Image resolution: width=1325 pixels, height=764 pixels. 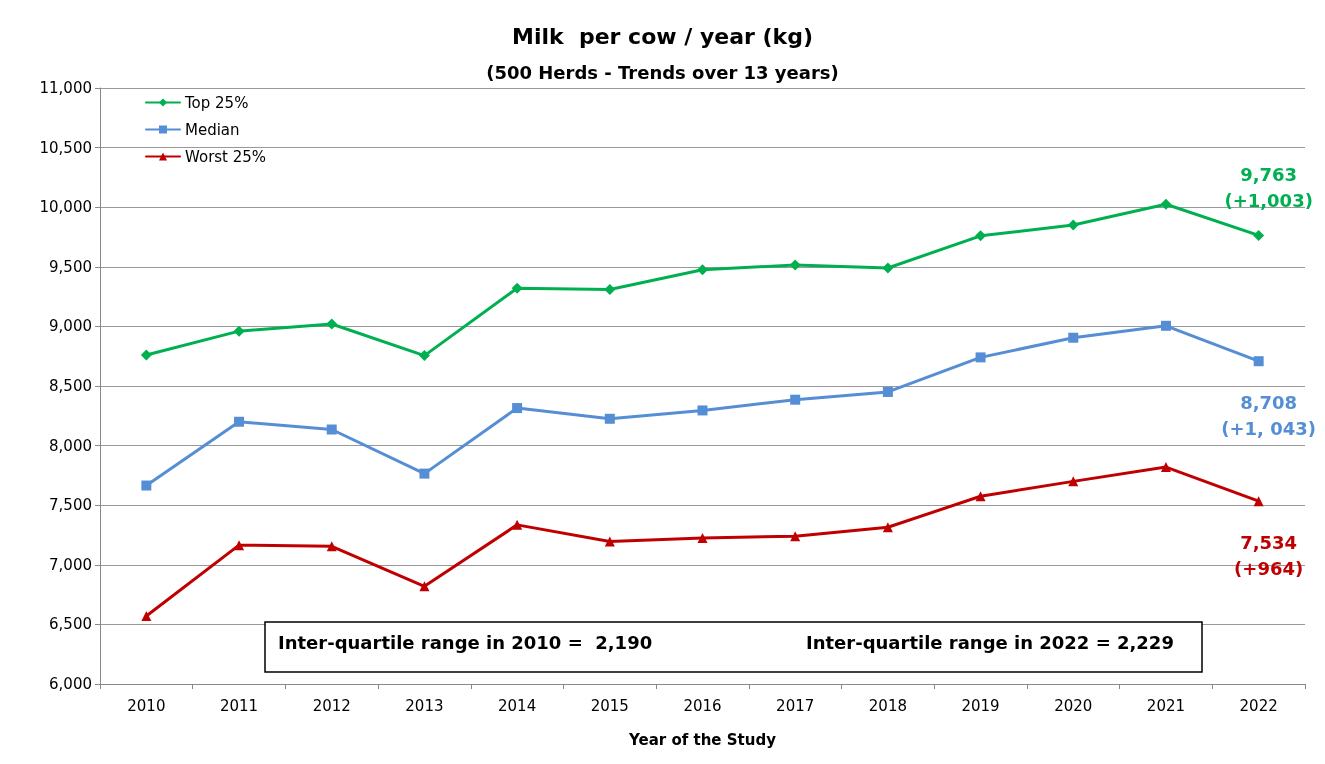 I want to click on x-tick-label: 2013, so click(x=424, y=705).